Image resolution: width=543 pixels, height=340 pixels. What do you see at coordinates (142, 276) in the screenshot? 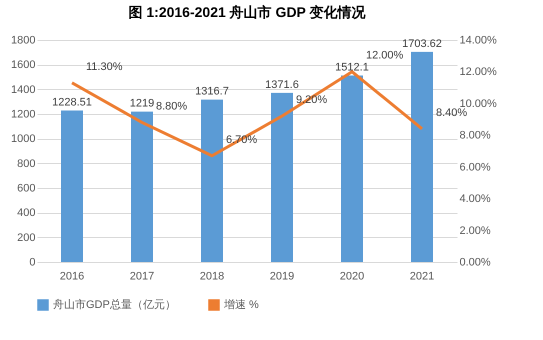
I see `x-tick-label: 2017` at bounding box center [142, 276].